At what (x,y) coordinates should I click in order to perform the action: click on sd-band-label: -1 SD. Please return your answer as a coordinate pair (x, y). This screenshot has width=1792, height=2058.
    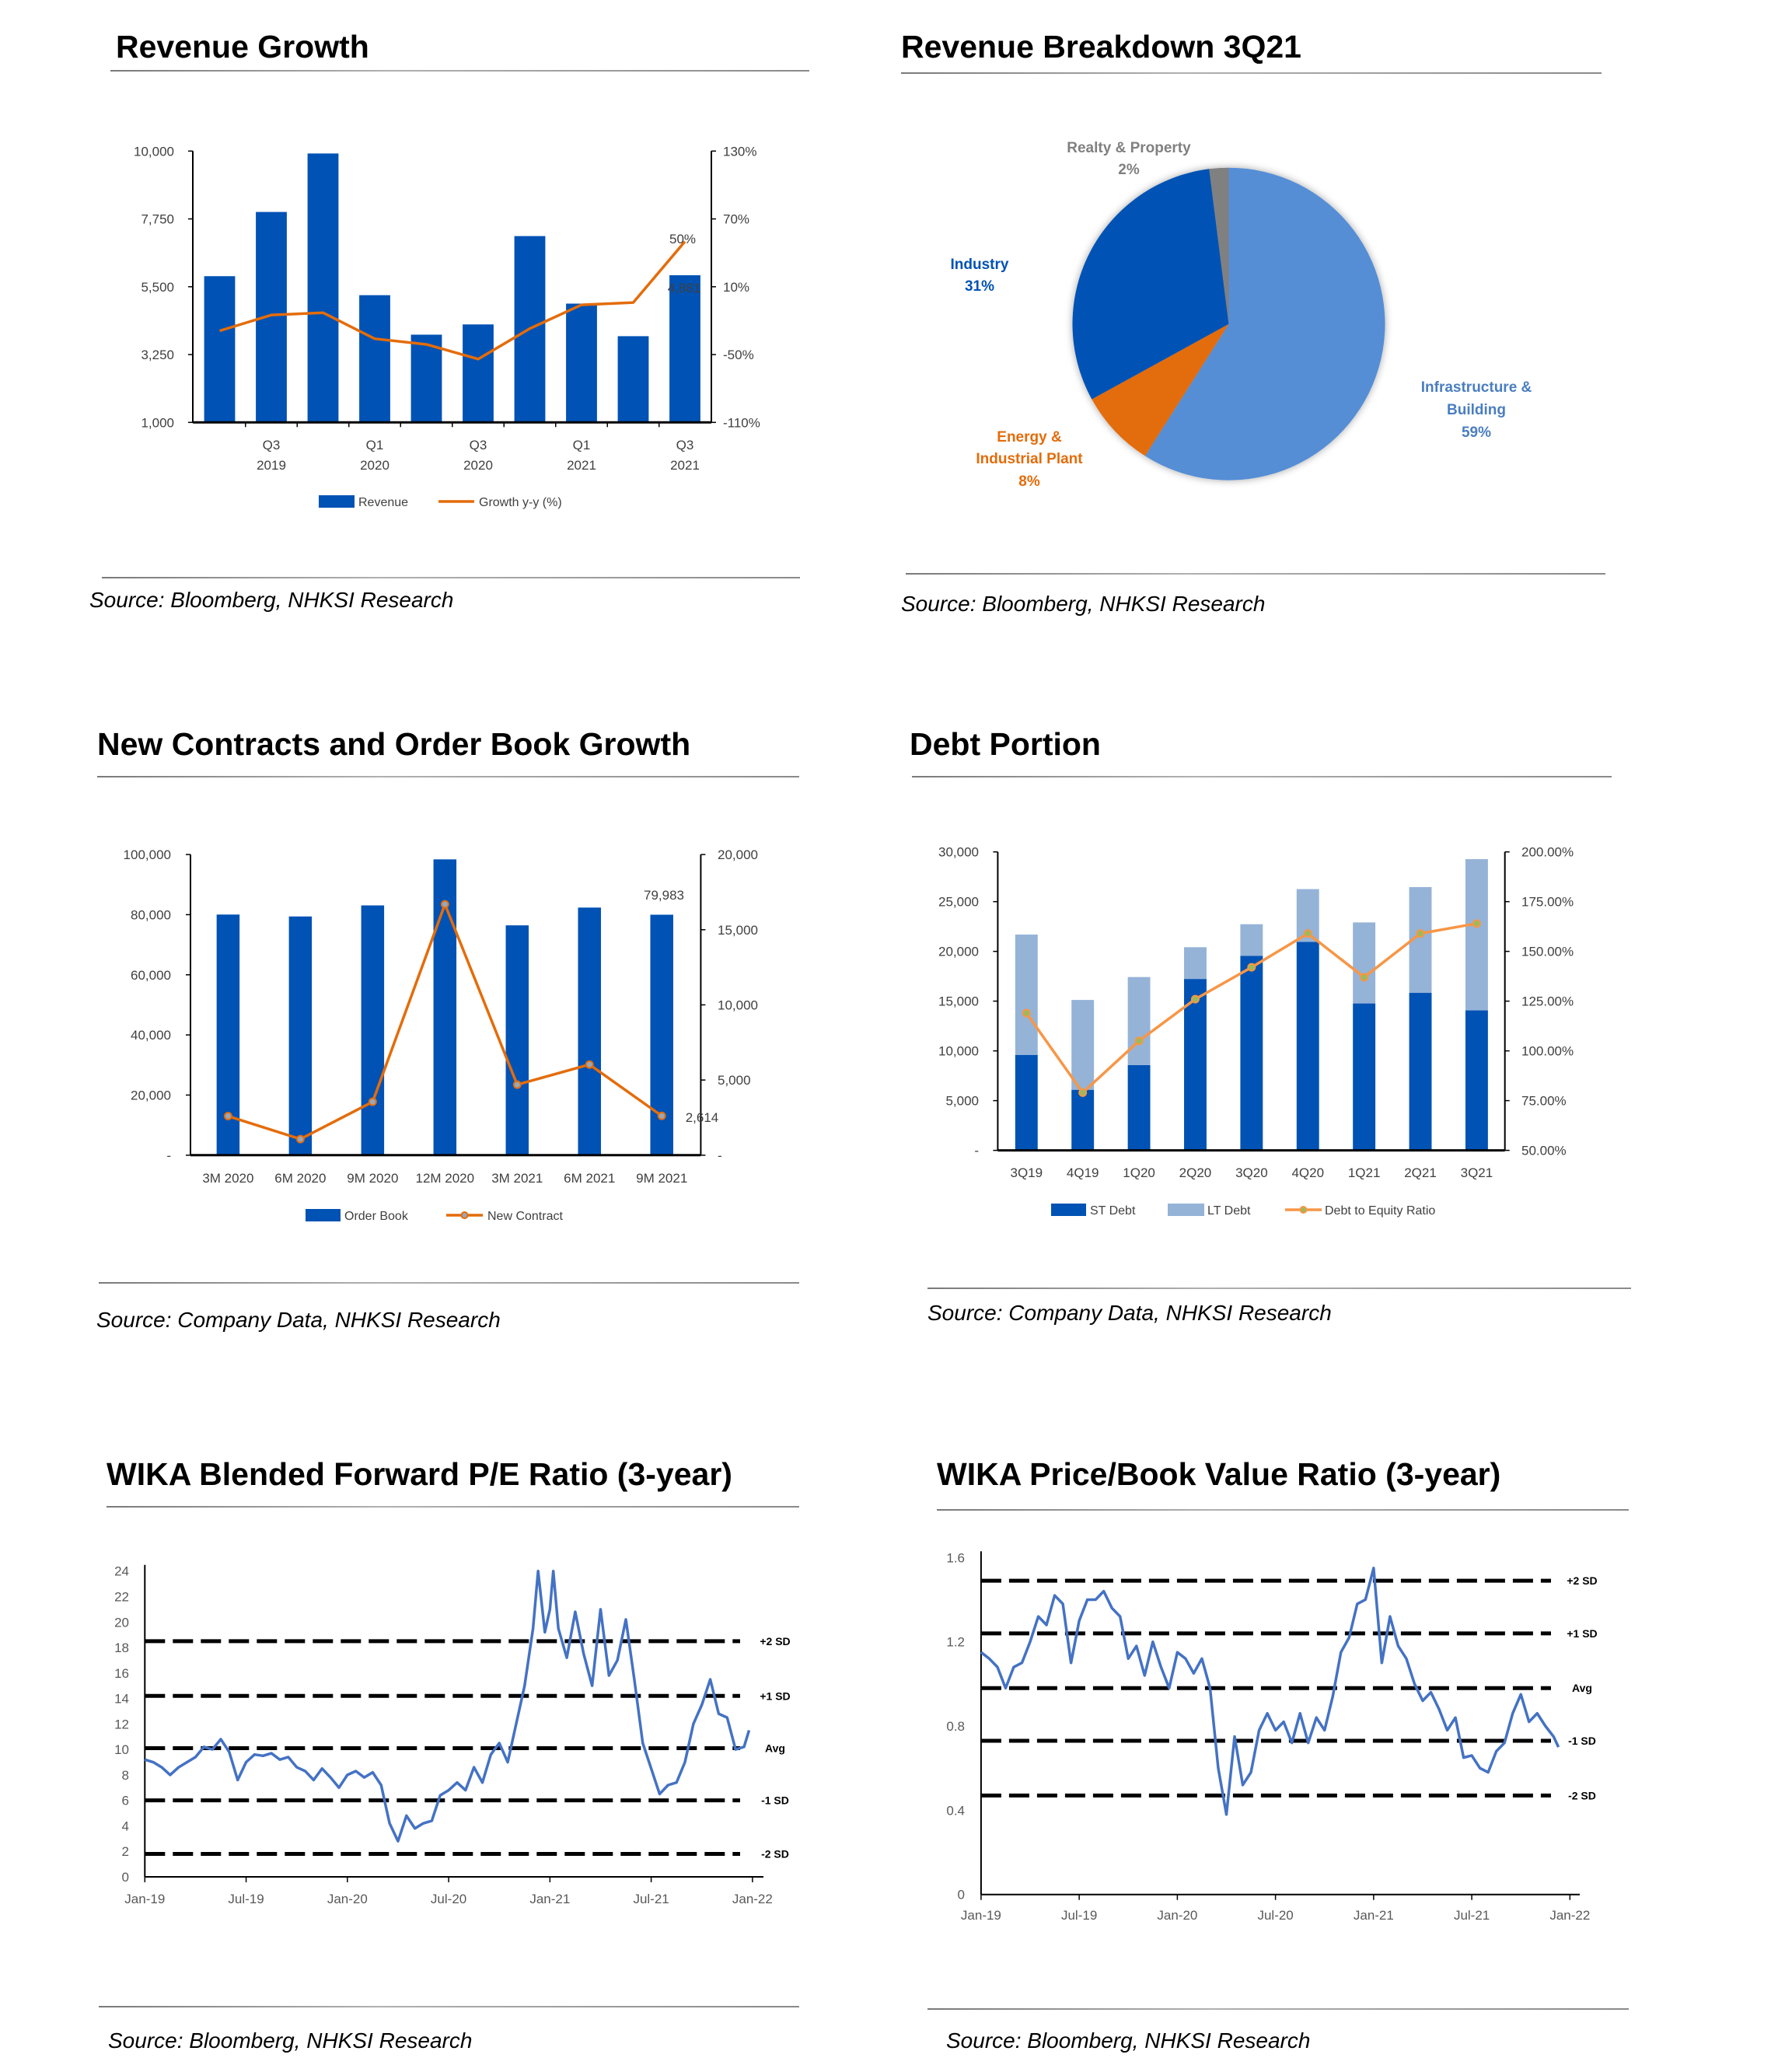
    Looking at the image, I should click on (775, 1800).